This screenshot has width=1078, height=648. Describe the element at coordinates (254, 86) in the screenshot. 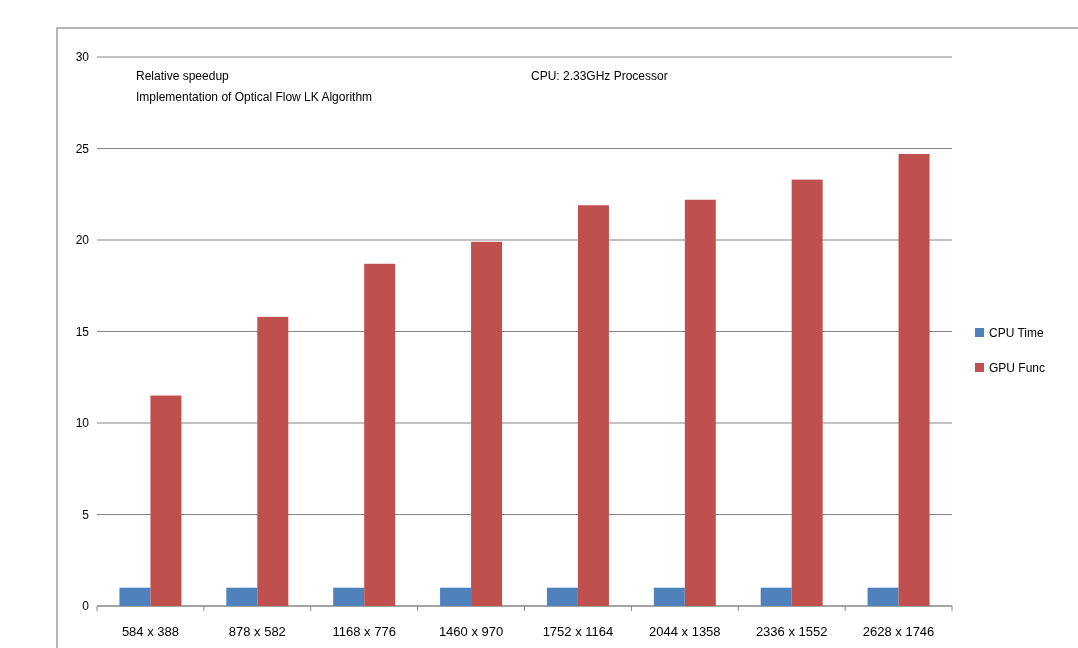

I see `annotation: Relative speedup Implementation of Optical Flow LK Algorithm` at that location.